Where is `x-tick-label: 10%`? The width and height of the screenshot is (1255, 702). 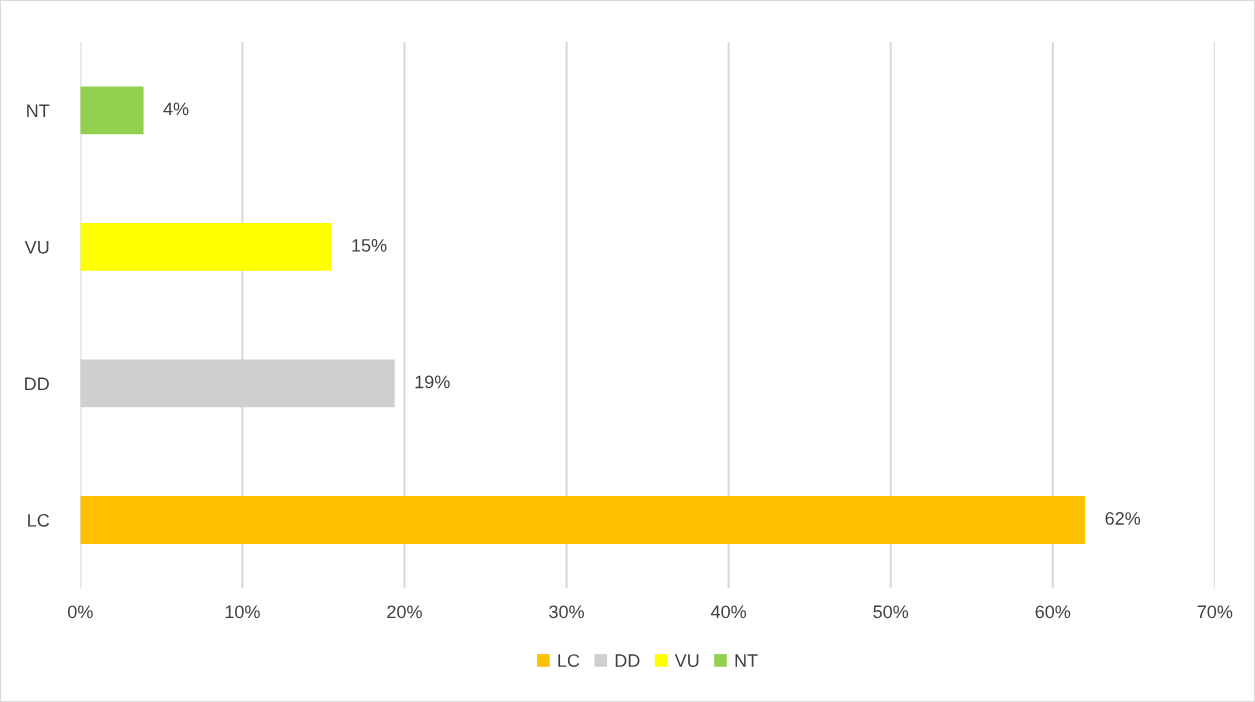
x-tick-label: 10% is located at coordinates (242, 612).